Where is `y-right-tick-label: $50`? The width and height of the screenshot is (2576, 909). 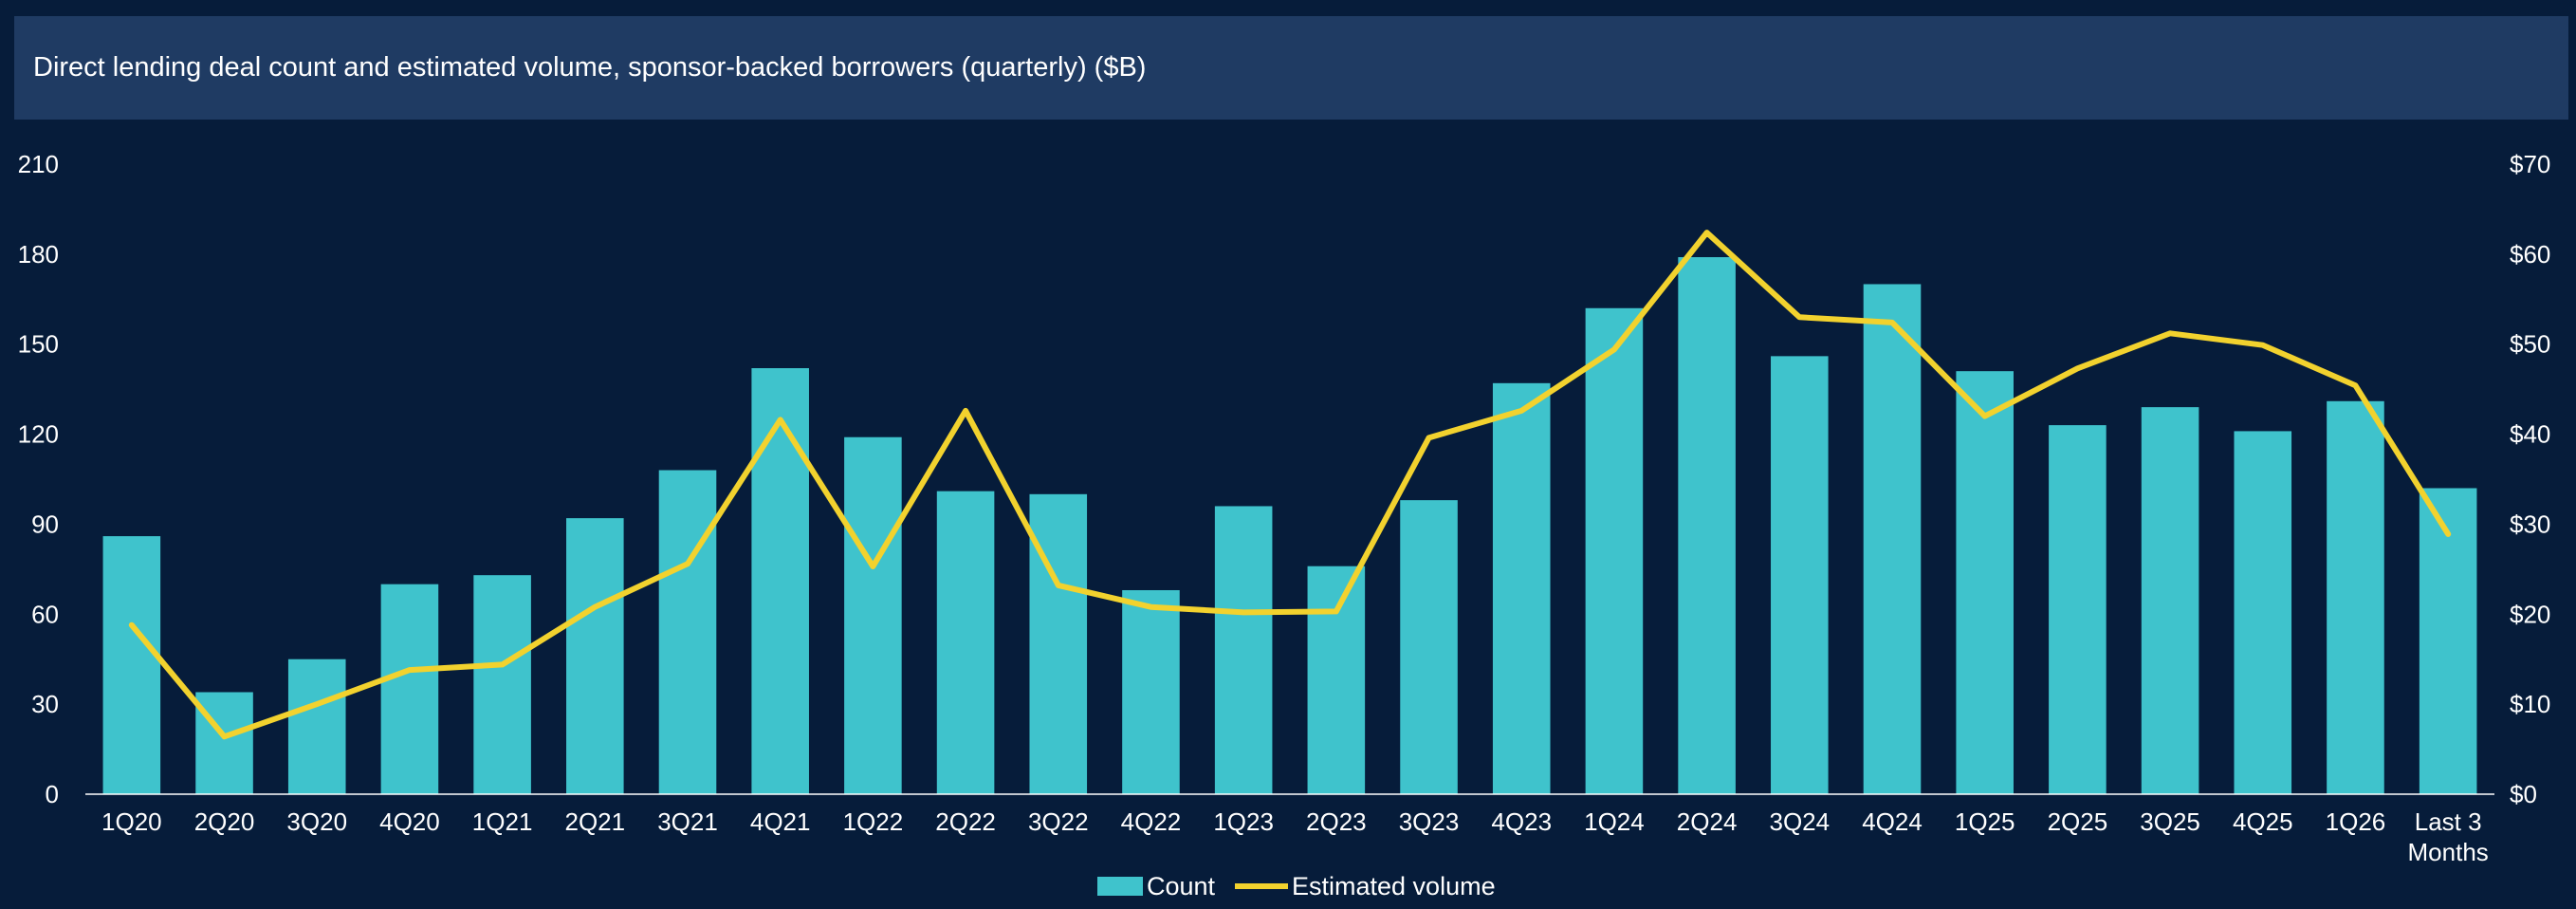
y-right-tick-label: $50 is located at coordinates (2530, 344).